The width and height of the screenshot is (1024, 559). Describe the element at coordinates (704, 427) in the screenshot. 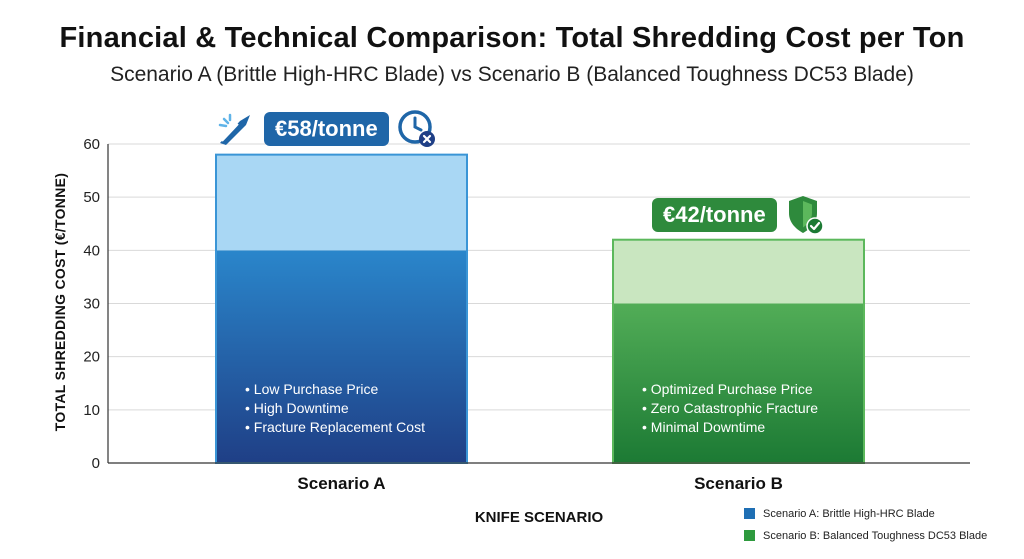

I see `annotation-item: • Minimal Downtime` at that location.